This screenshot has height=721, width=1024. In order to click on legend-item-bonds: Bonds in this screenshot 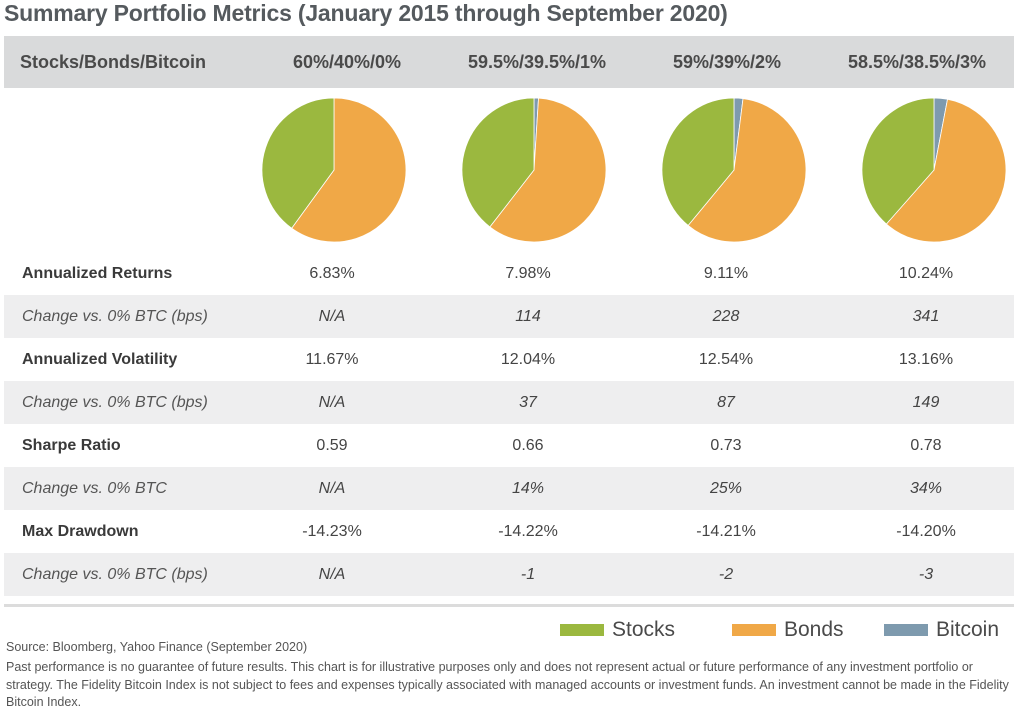, I will do `click(788, 630)`.